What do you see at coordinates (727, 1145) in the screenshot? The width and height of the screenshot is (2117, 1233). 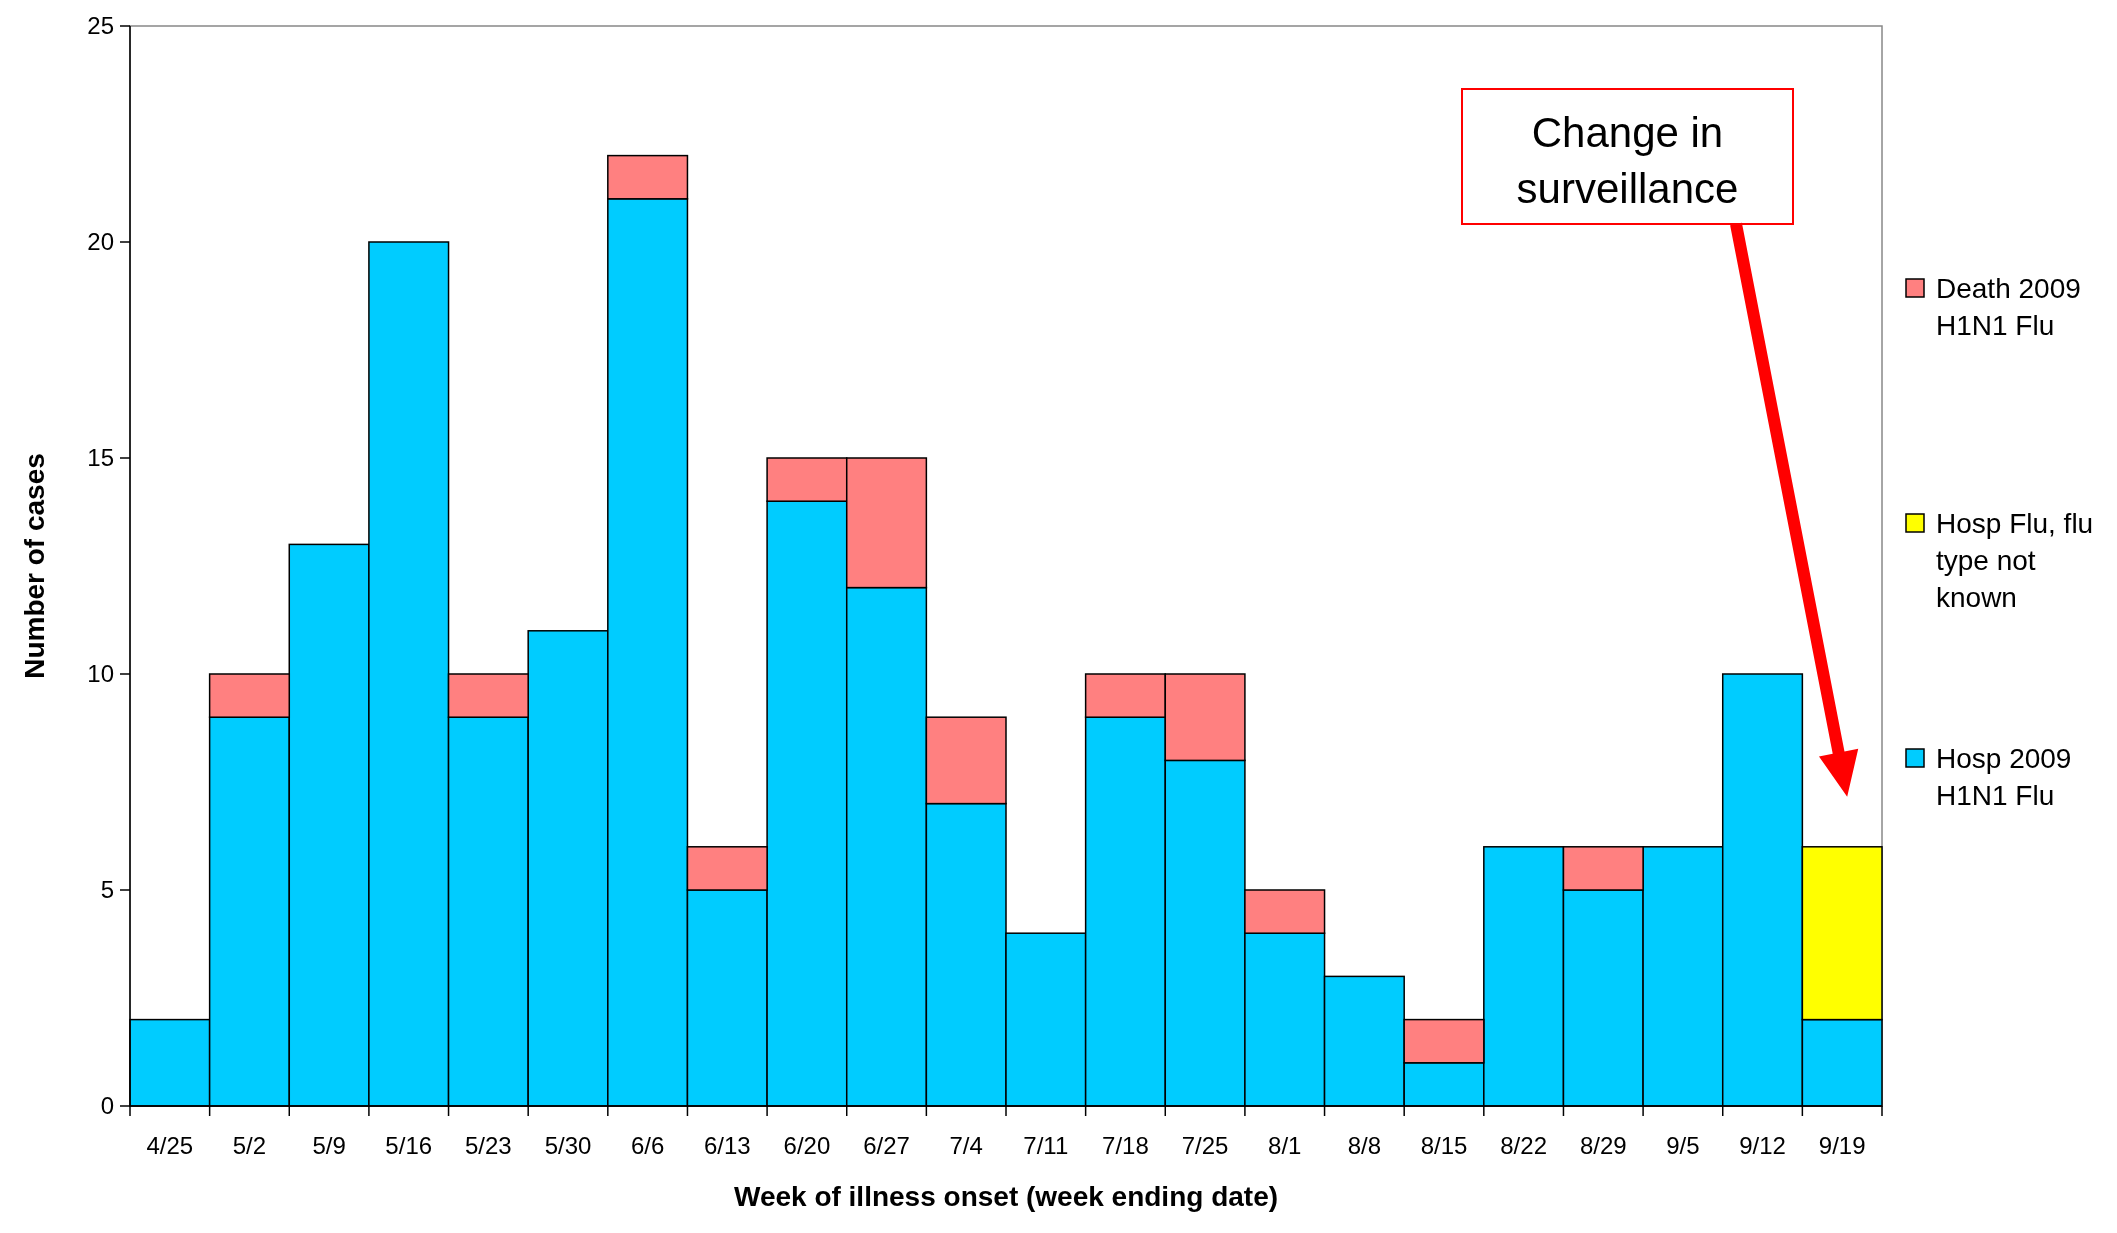 I see `x-tick-label: 6/13` at bounding box center [727, 1145].